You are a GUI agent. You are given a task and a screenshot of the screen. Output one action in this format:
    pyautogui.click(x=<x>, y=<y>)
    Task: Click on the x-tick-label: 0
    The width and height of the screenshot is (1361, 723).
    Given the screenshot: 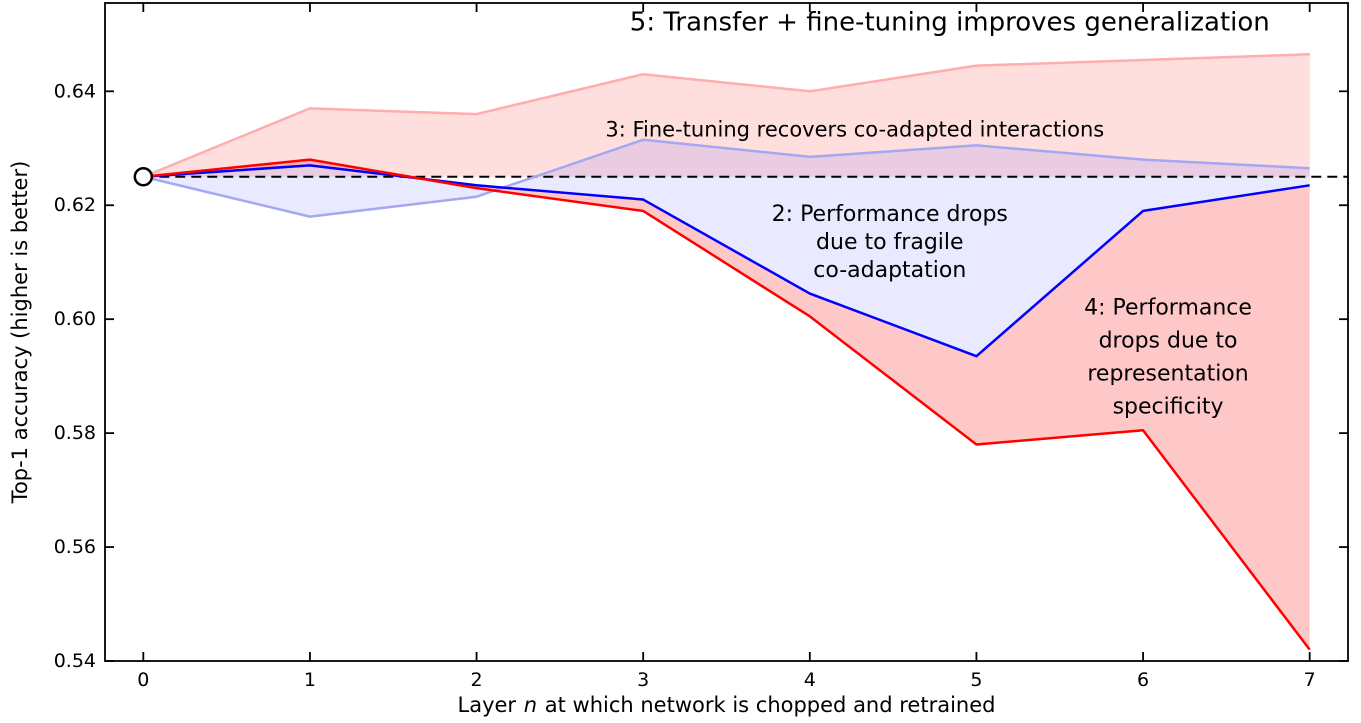 What is the action you would take?
    pyautogui.click(x=143, y=680)
    